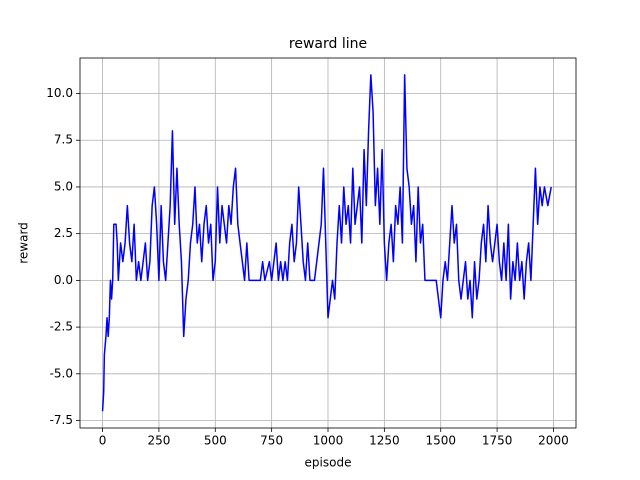 This screenshot has width=640, height=480. I want to click on x-tick-label: 250, so click(158, 441).